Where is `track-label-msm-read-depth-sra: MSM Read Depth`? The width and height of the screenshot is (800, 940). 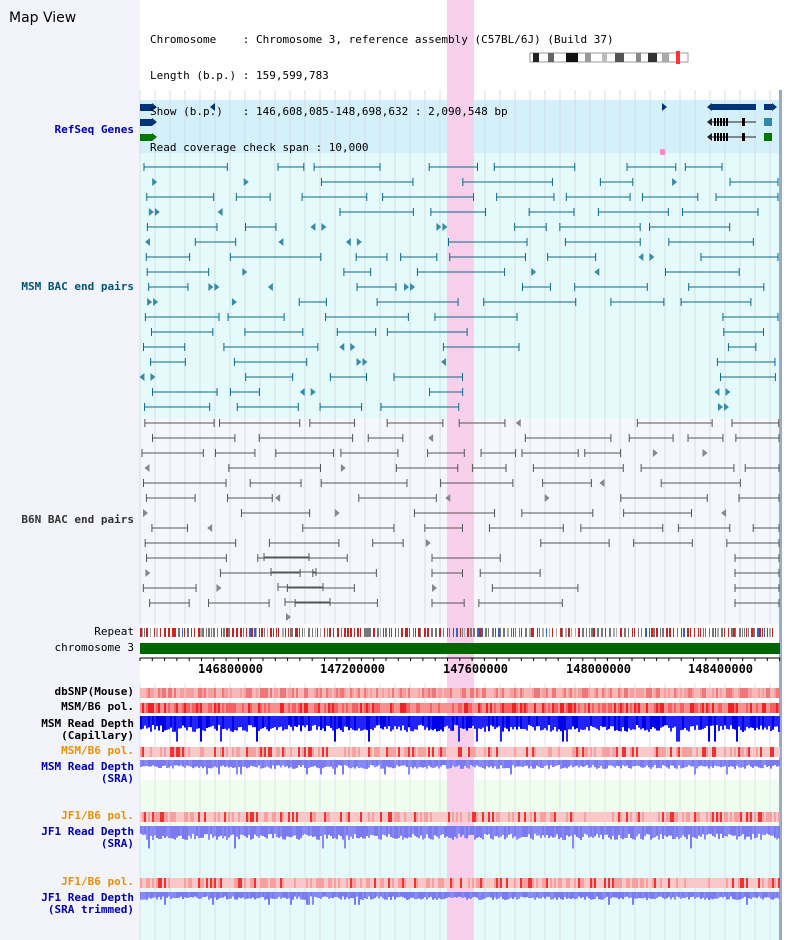 track-label-msm-read-depth-sra: MSM Read Depth is located at coordinates (87, 766).